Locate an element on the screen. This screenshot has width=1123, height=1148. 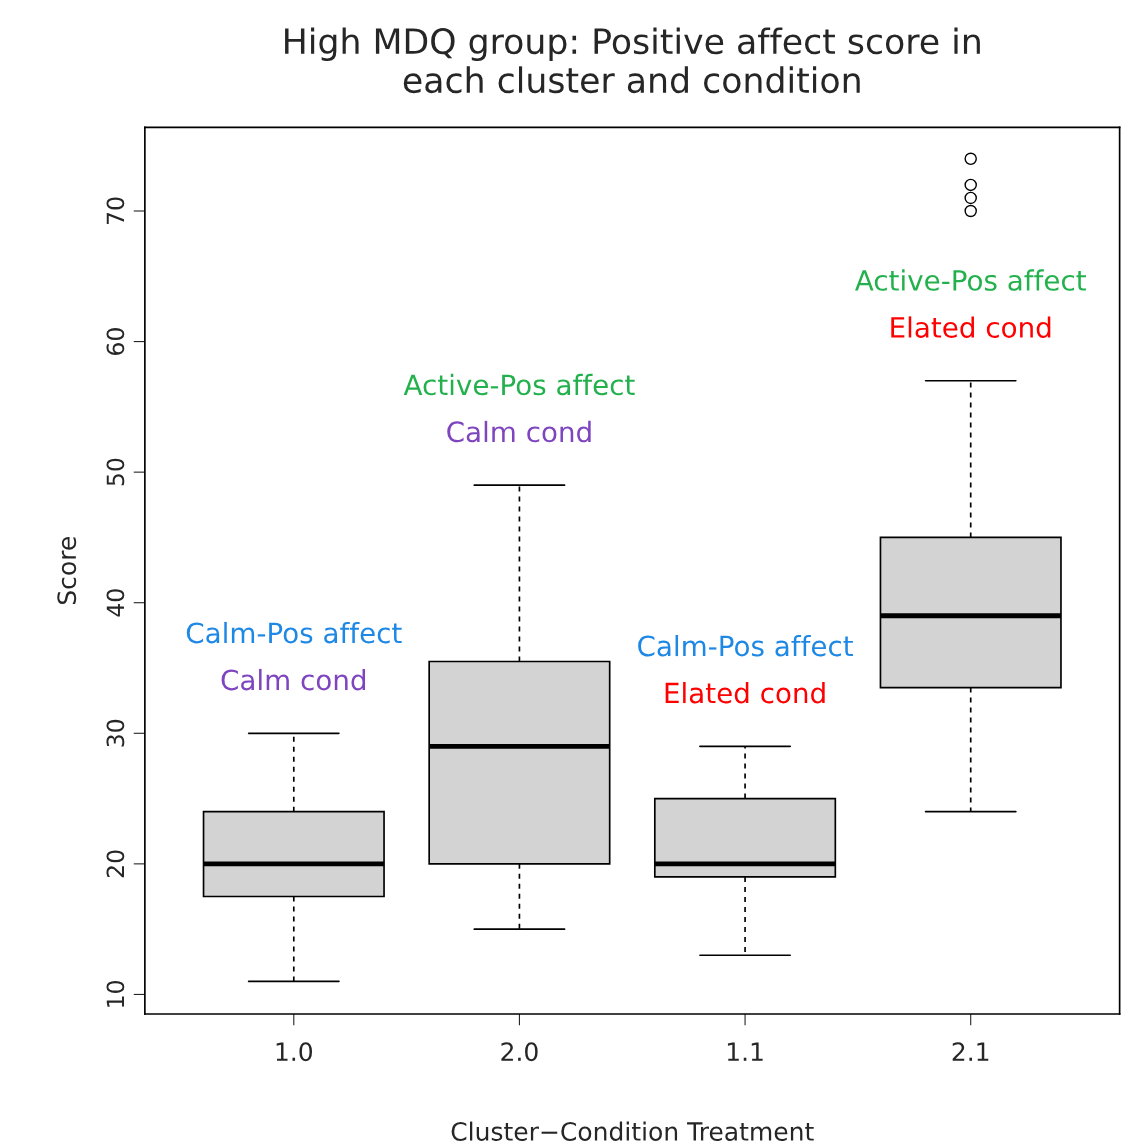
y-tick-label: 30 is located at coordinates (115, 733).